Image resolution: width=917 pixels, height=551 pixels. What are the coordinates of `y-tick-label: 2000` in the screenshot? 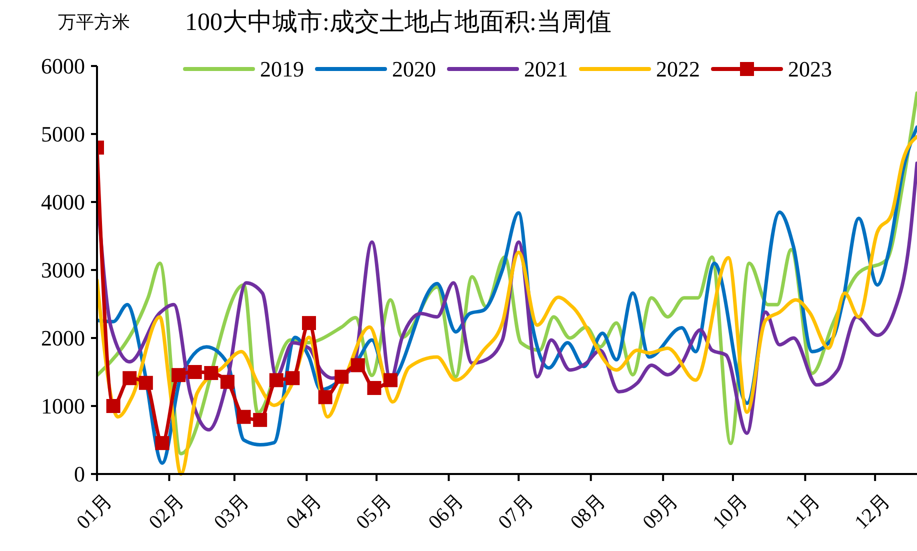 It's located at (63, 338).